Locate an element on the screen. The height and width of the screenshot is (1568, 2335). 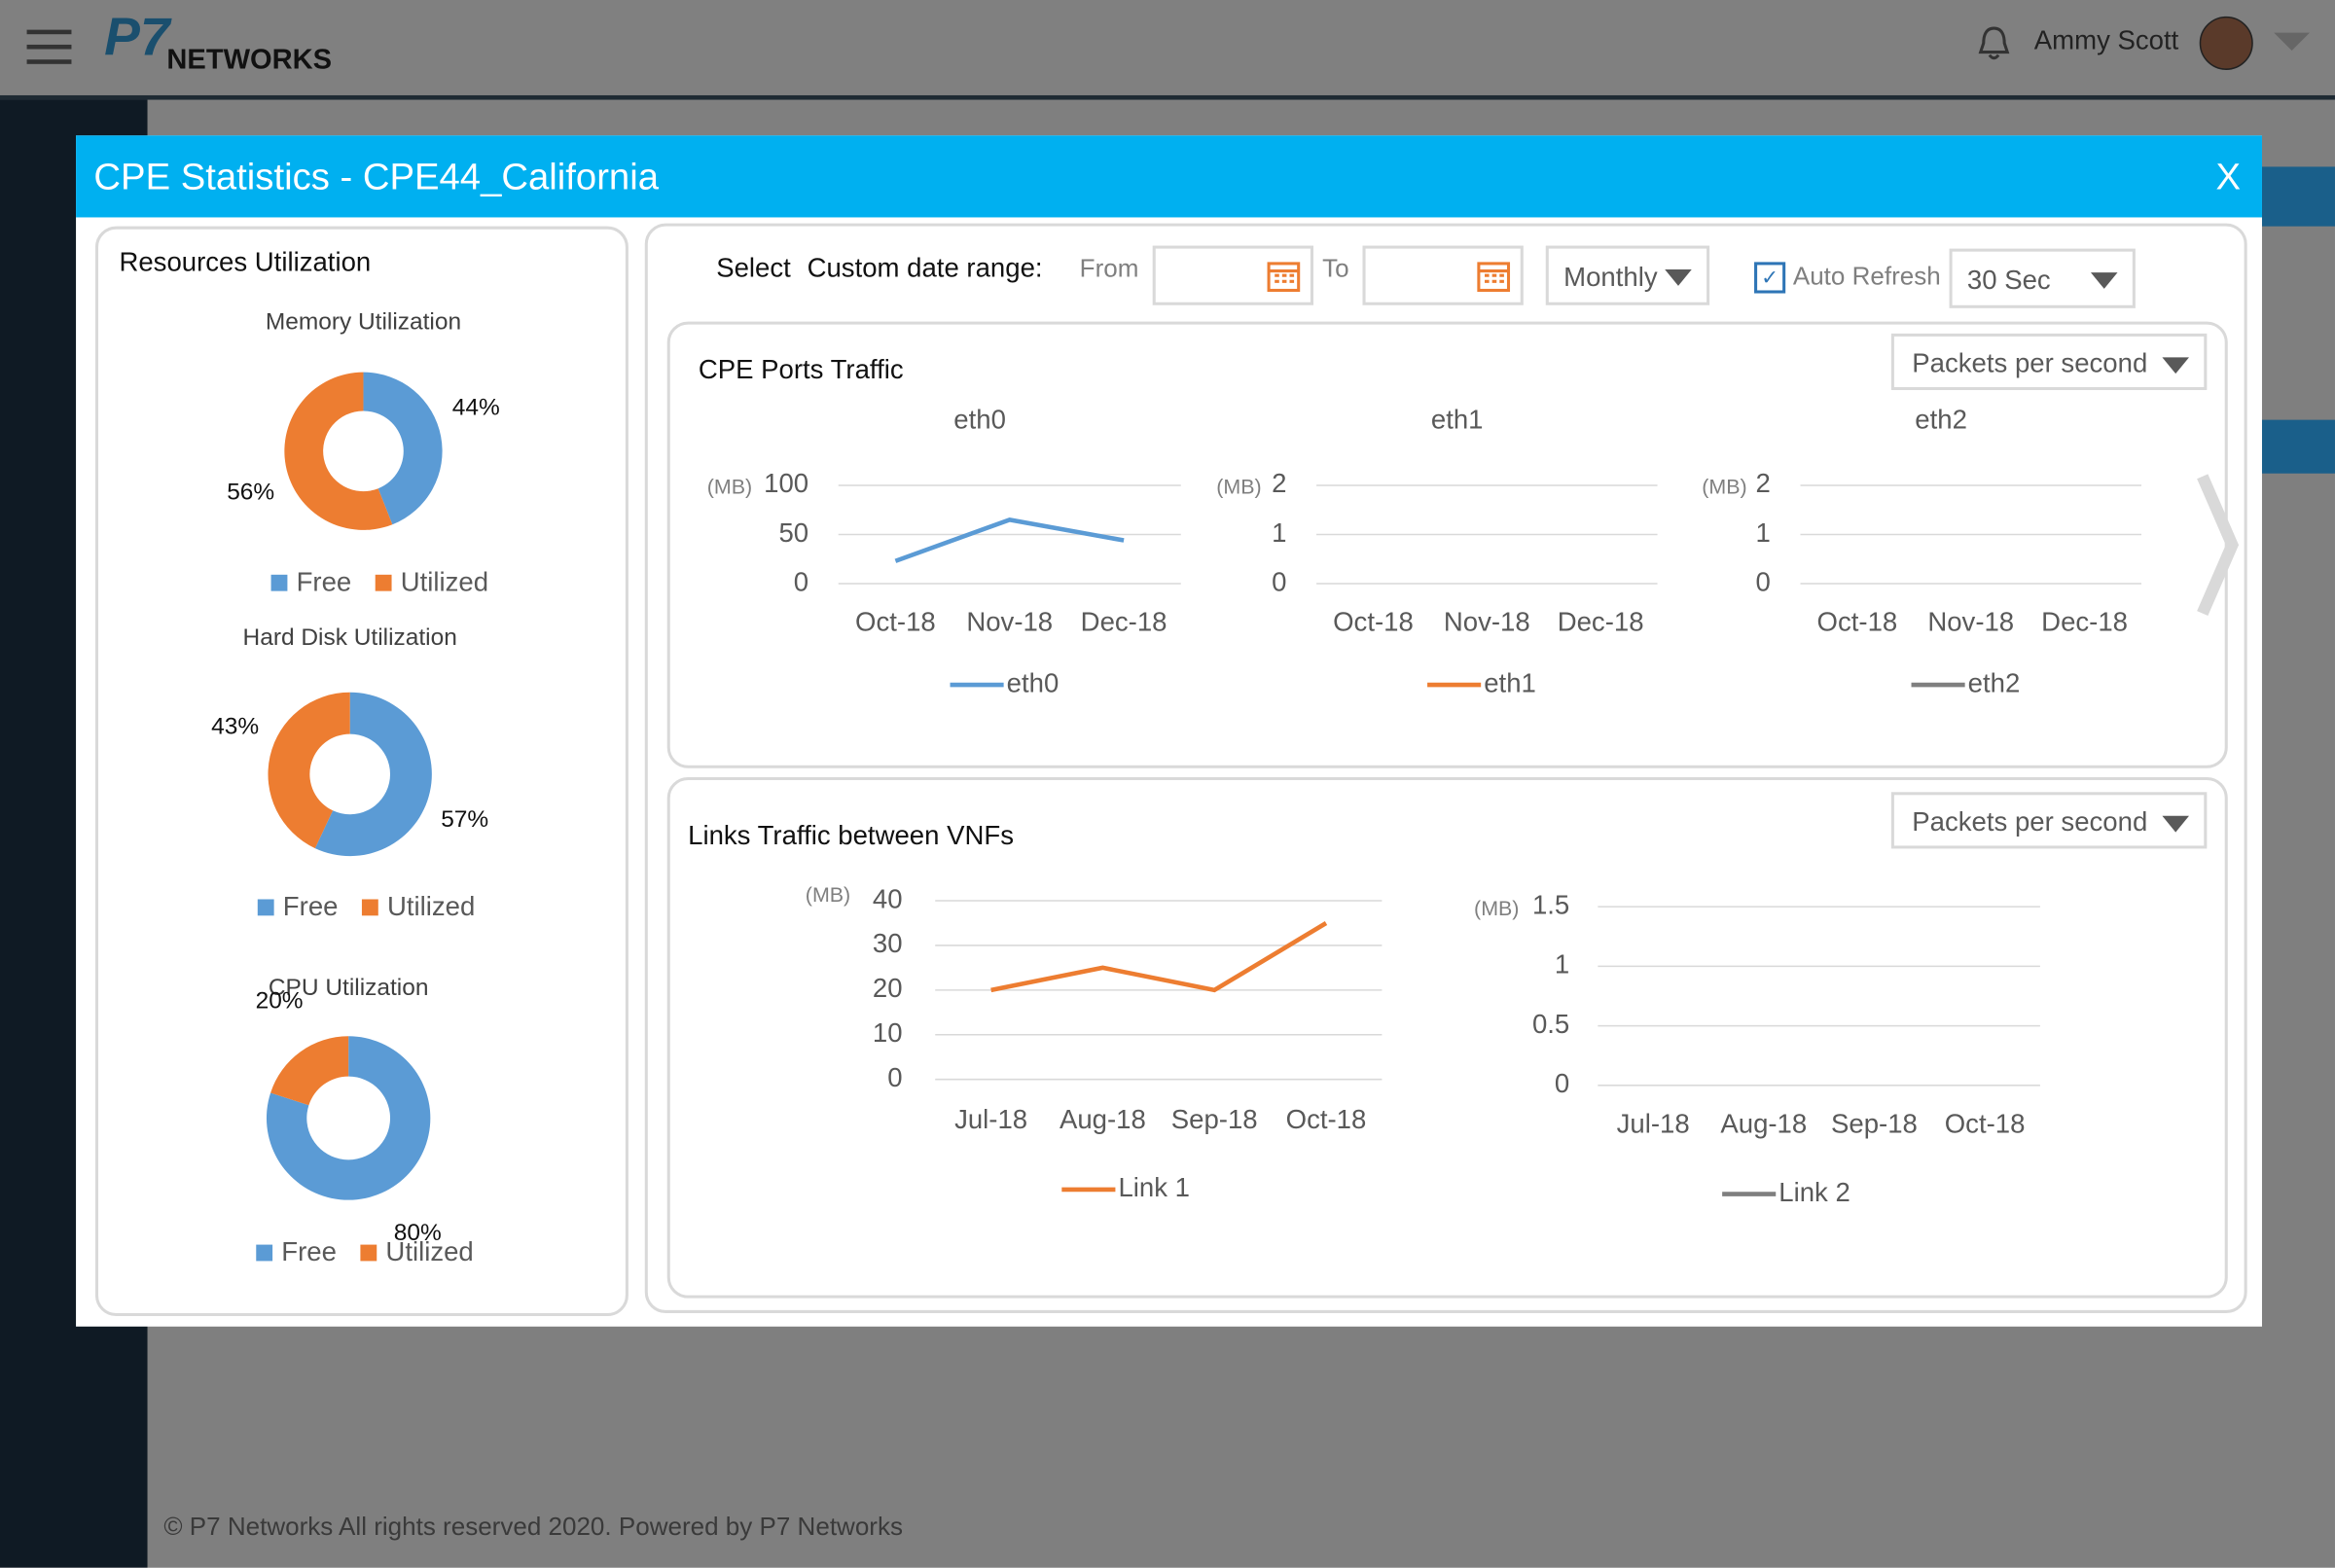
to-label: To is located at coordinates (1335, 268).